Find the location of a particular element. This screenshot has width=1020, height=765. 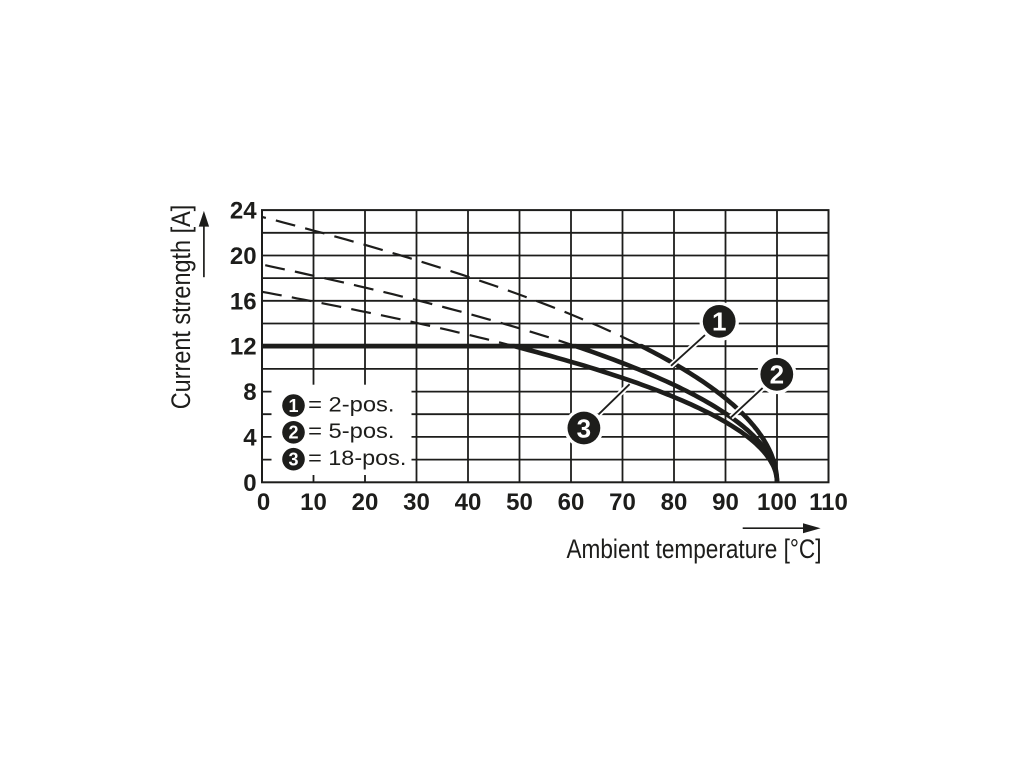

svg-text: 70 is located at coordinates (622, 502).